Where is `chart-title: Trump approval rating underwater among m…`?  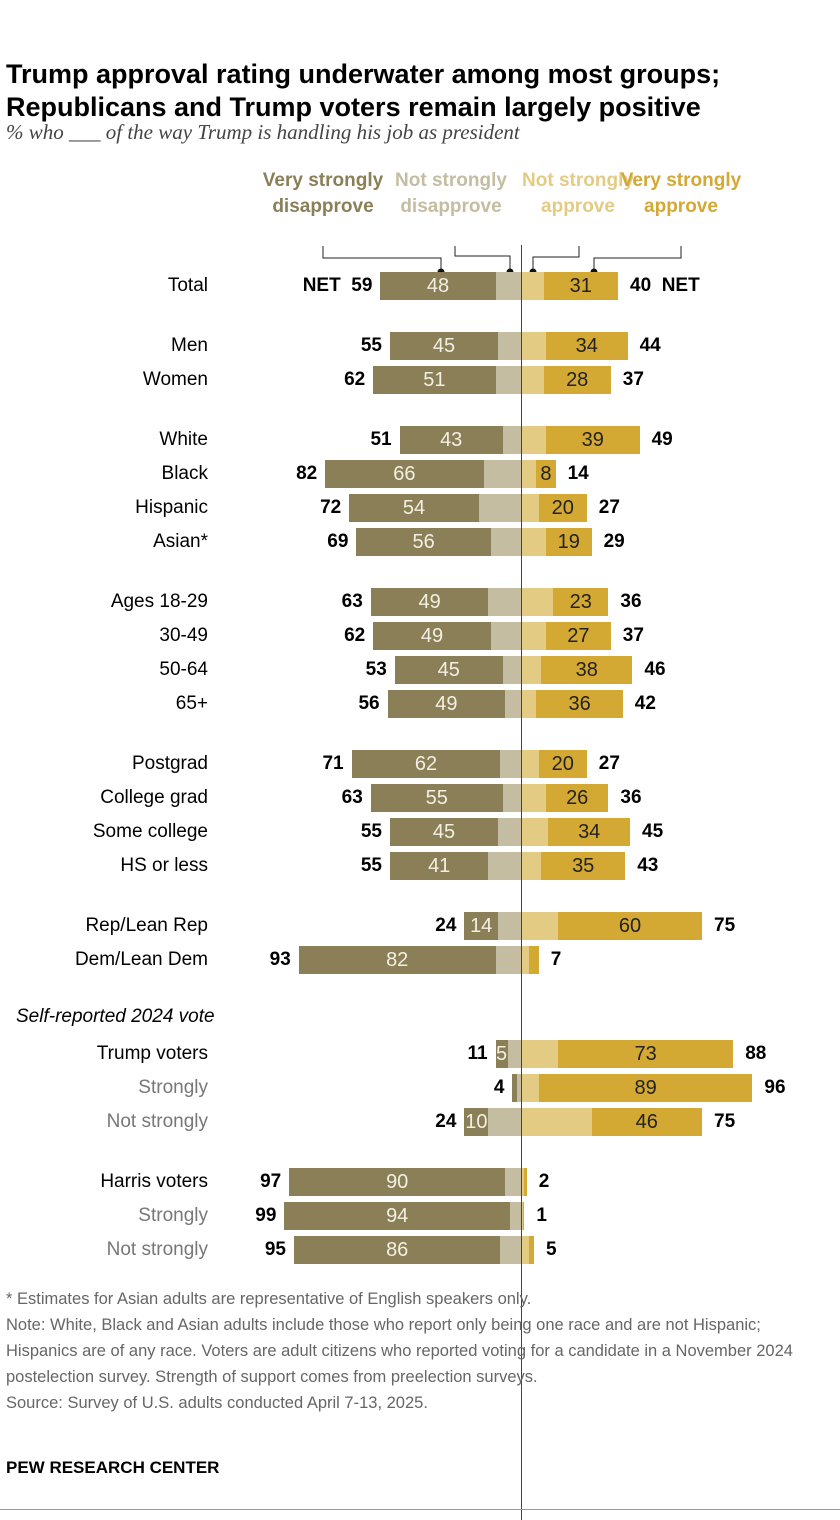
chart-title: Trump approval rating underwater among m… is located at coordinates (363, 90).